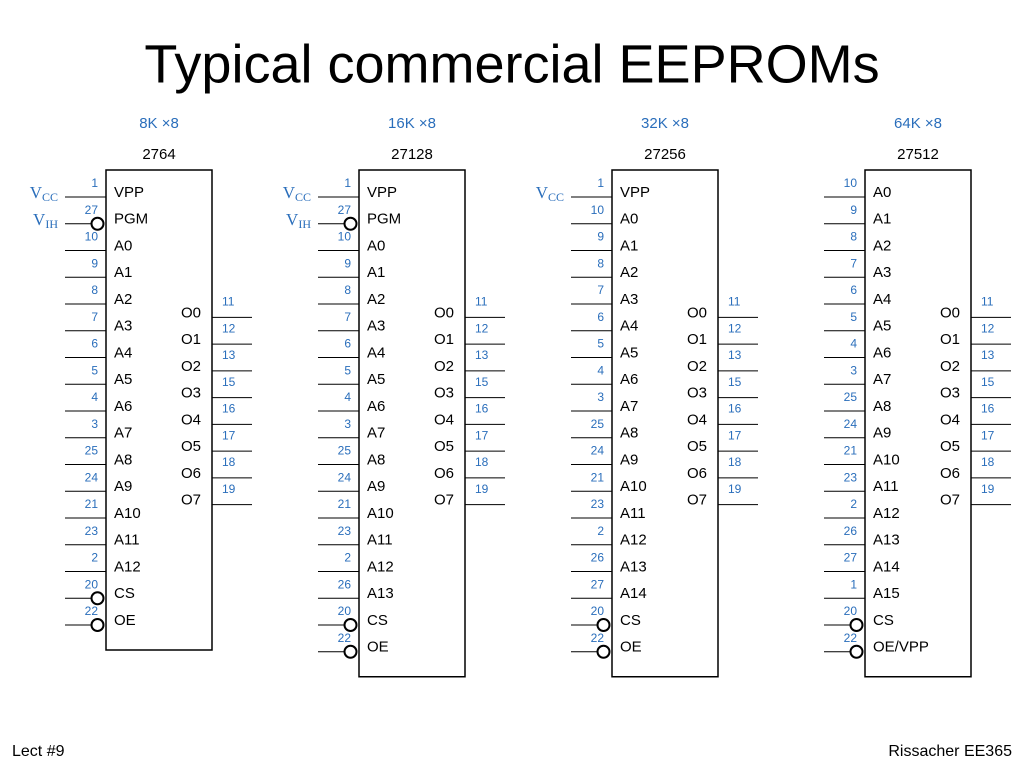  Describe the element at coordinates (303, 197) in the screenshot. I see `signal-sub: CC` at that location.